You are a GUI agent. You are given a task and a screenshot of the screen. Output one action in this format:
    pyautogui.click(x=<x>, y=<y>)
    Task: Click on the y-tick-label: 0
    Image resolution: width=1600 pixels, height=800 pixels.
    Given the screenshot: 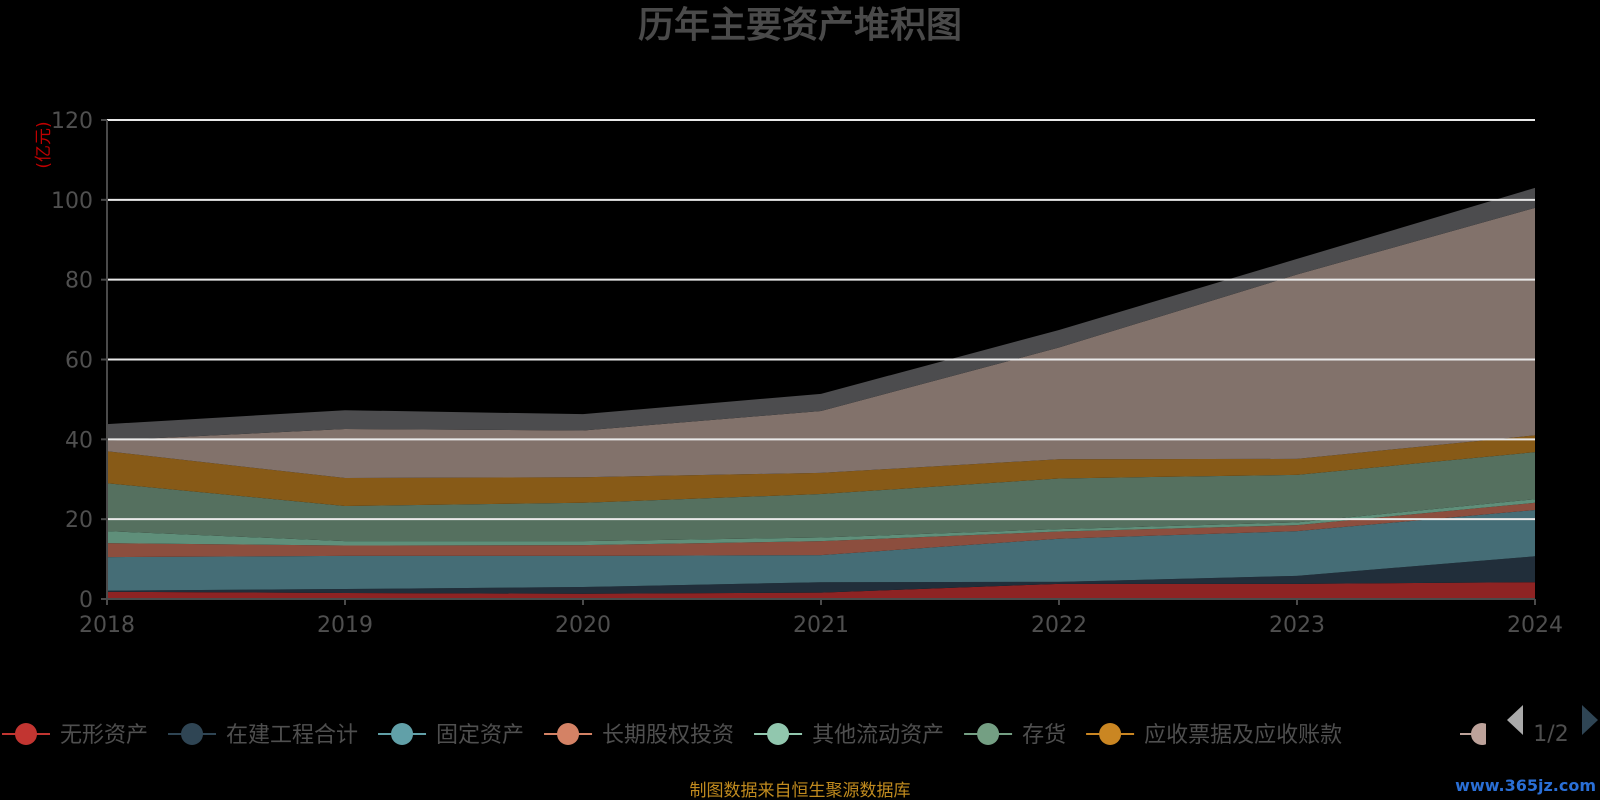 What is the action you would take?
    pyautogui.click(x=86, y=600)
    